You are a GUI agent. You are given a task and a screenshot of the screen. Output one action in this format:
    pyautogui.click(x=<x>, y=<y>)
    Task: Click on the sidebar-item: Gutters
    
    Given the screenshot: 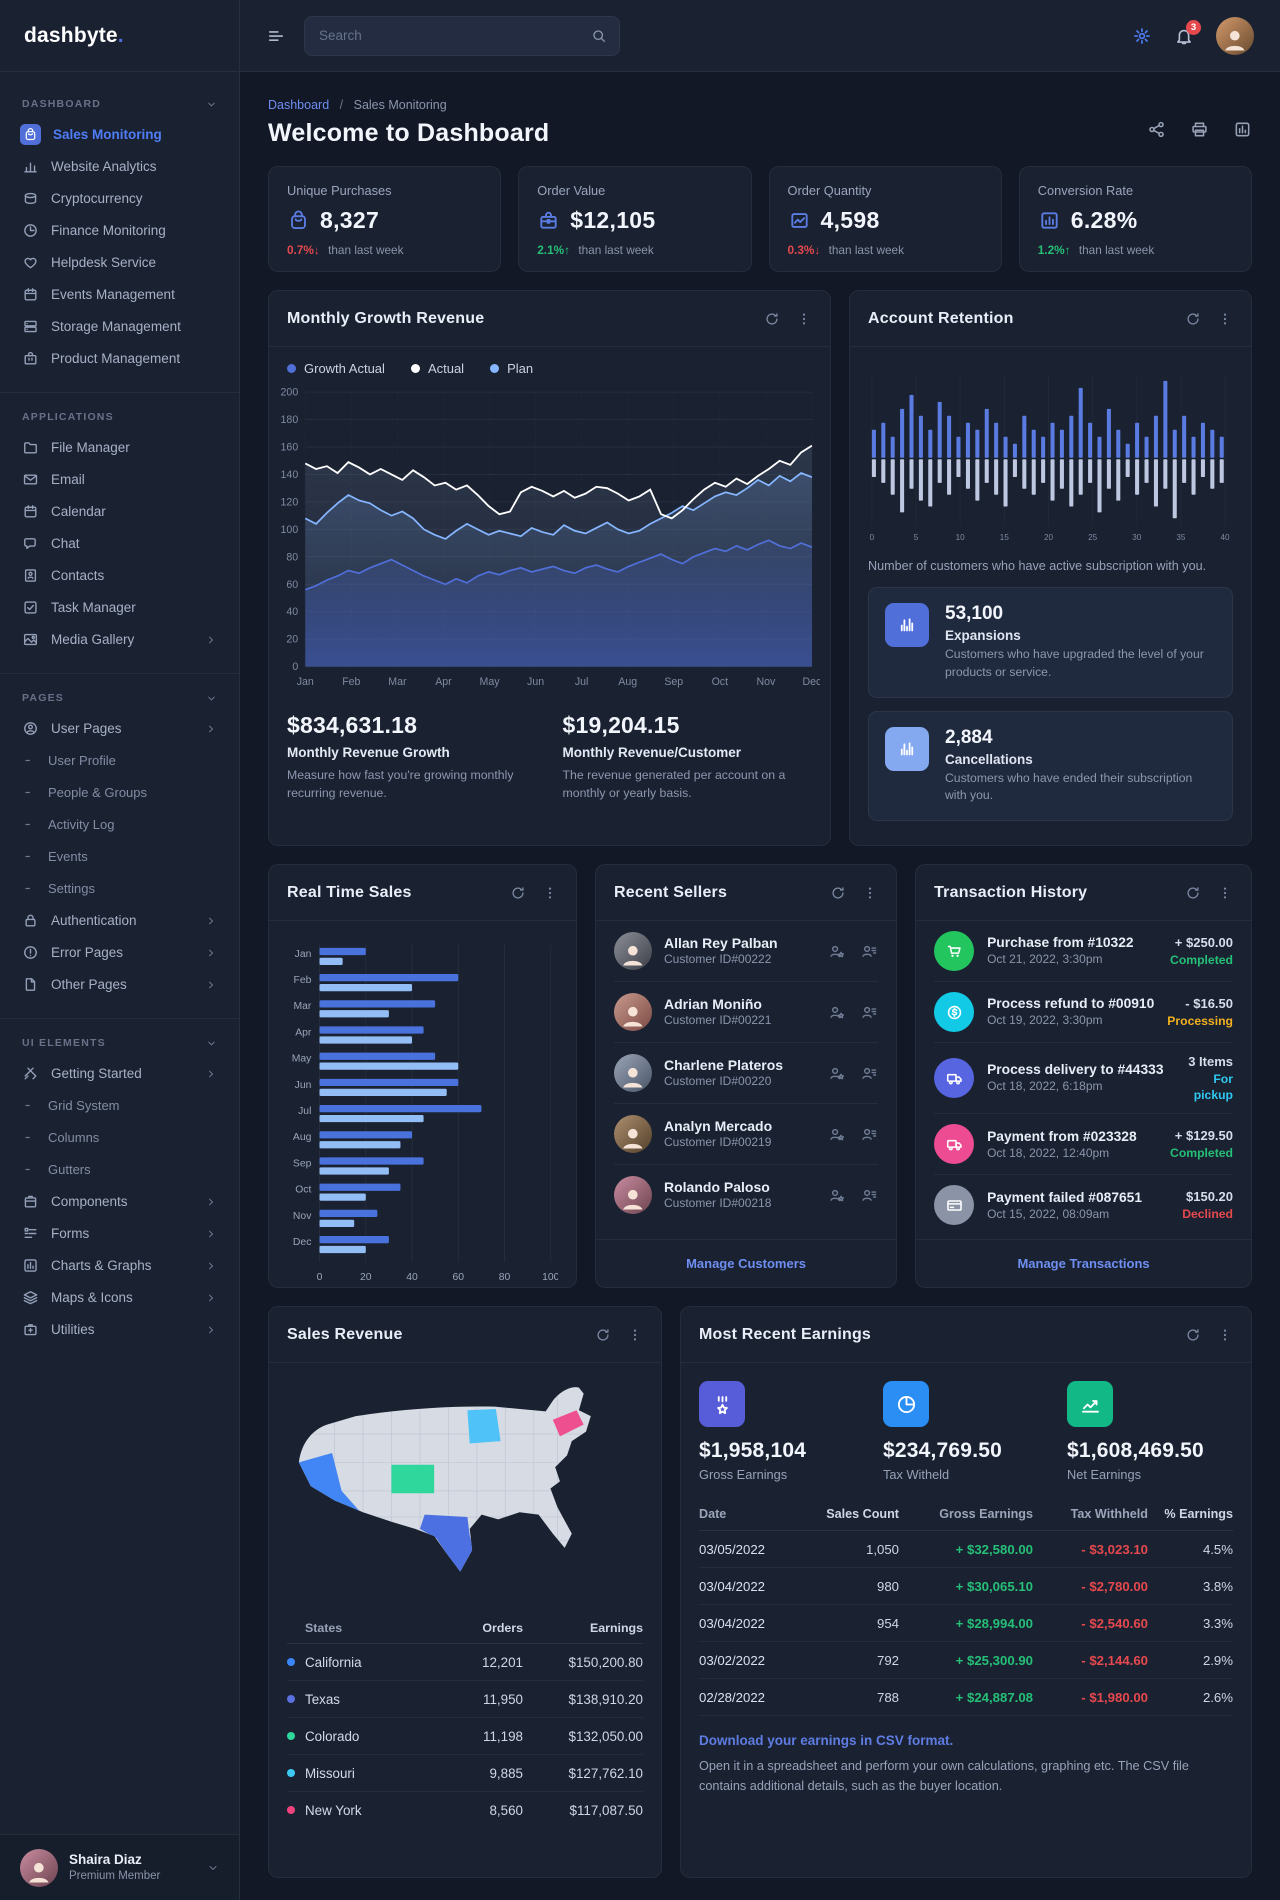 What is the action you would take?
    pyautogui.click(x=119, y=1169)
    